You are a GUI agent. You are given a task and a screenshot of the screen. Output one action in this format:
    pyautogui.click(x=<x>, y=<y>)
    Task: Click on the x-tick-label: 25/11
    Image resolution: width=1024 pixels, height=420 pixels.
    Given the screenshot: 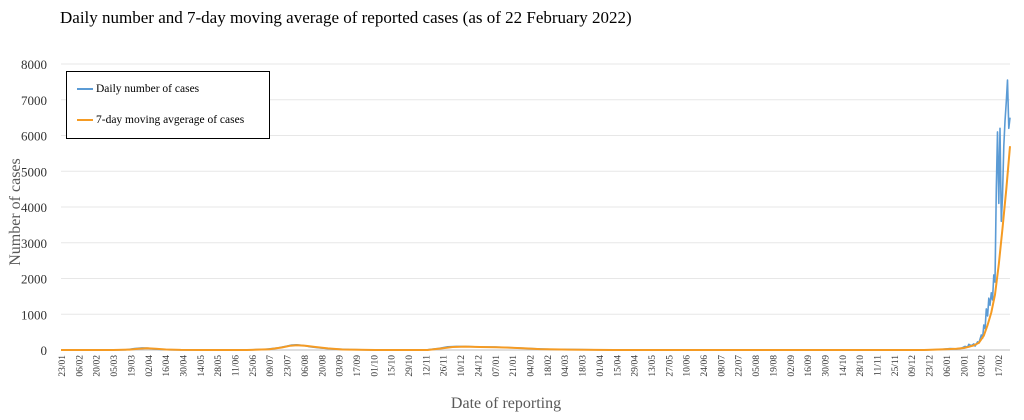 What is the action you would take?
    pyautogui.click(x=896, y=366)
    